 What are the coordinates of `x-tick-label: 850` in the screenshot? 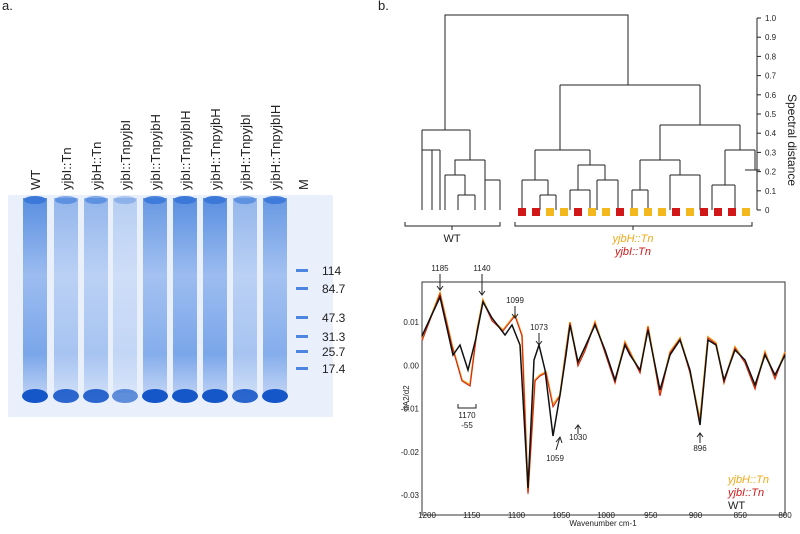 It's located at (741, 515).